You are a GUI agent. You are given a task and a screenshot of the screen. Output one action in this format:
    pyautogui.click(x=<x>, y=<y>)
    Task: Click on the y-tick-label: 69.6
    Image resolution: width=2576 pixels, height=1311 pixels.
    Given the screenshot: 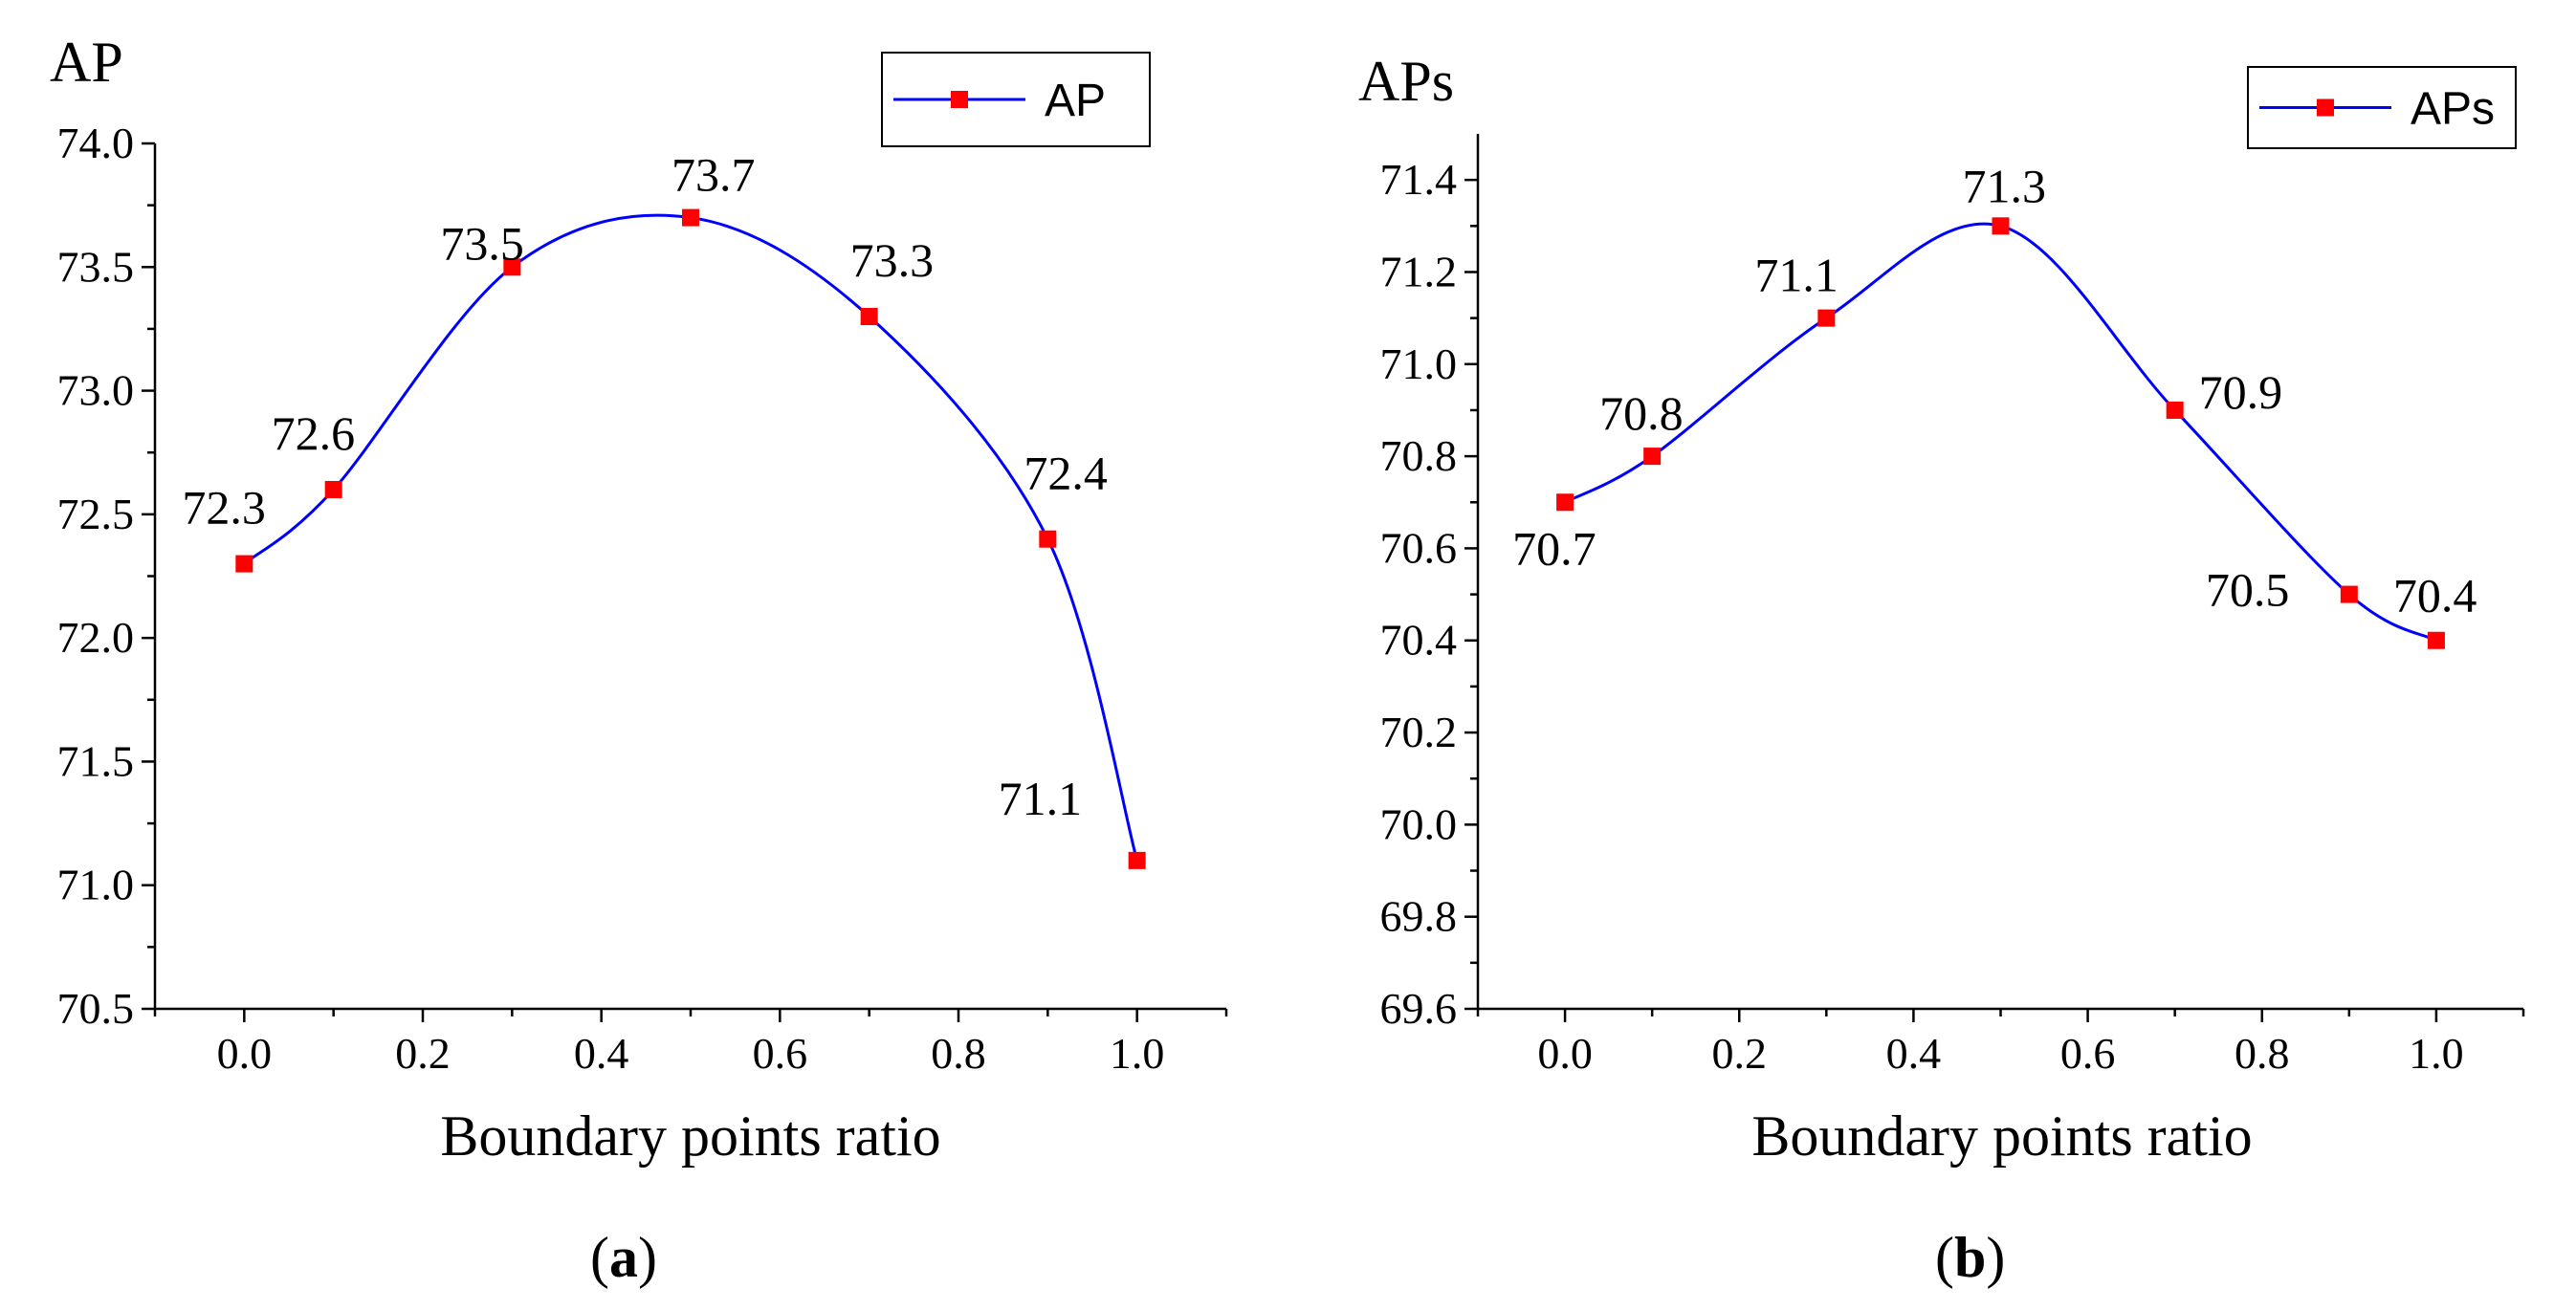 What is the action you would take?
    pyautogui.click(x=1419, y=1008)
    